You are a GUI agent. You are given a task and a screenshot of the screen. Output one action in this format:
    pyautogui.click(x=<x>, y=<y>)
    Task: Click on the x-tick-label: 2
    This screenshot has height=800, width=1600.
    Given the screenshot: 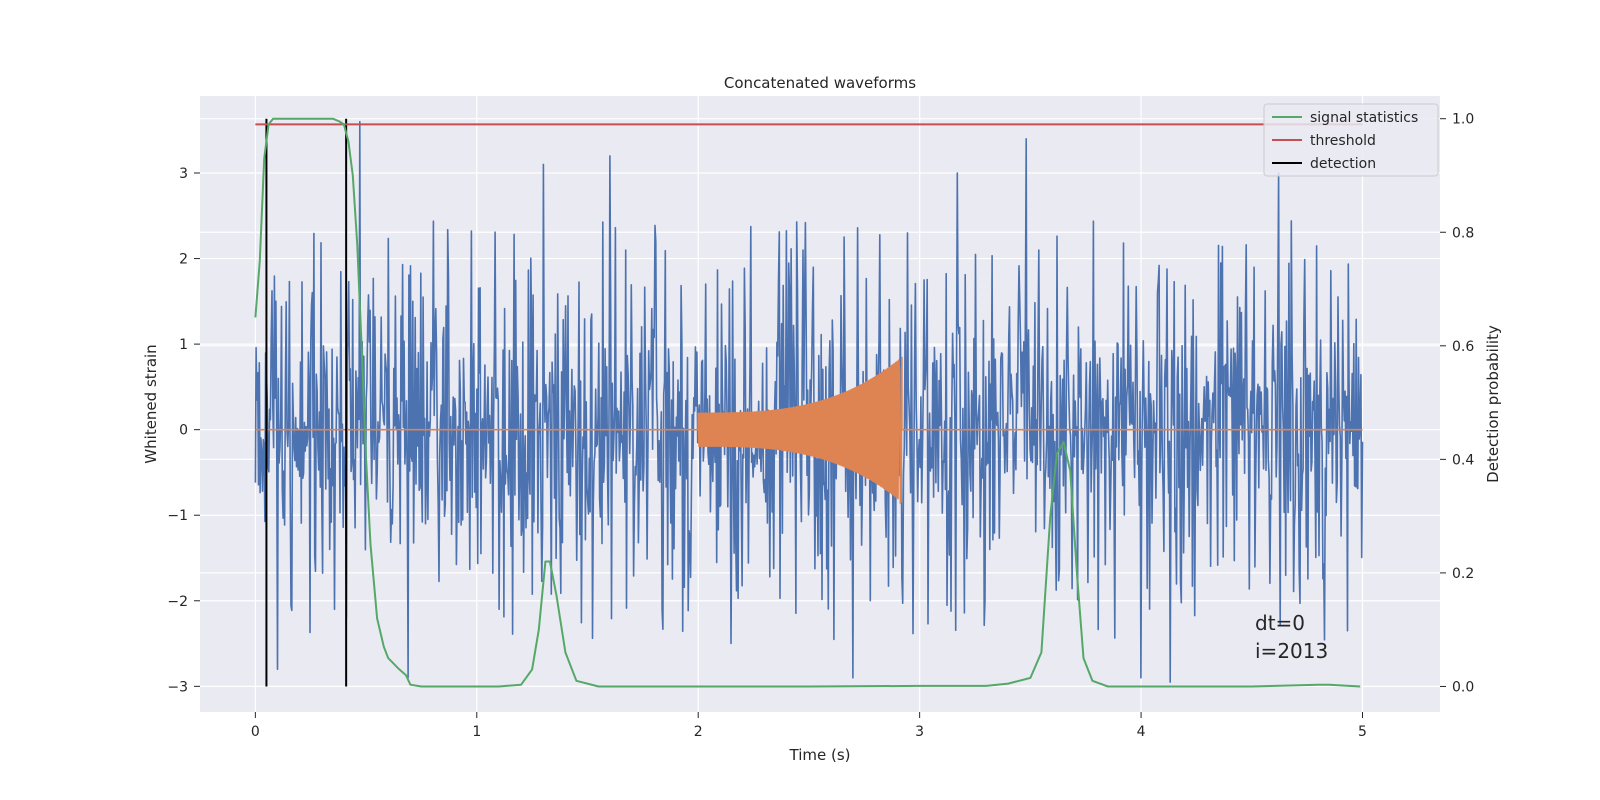 What is the action you would take?
    pyautogui.click(x=698, y=732)
    